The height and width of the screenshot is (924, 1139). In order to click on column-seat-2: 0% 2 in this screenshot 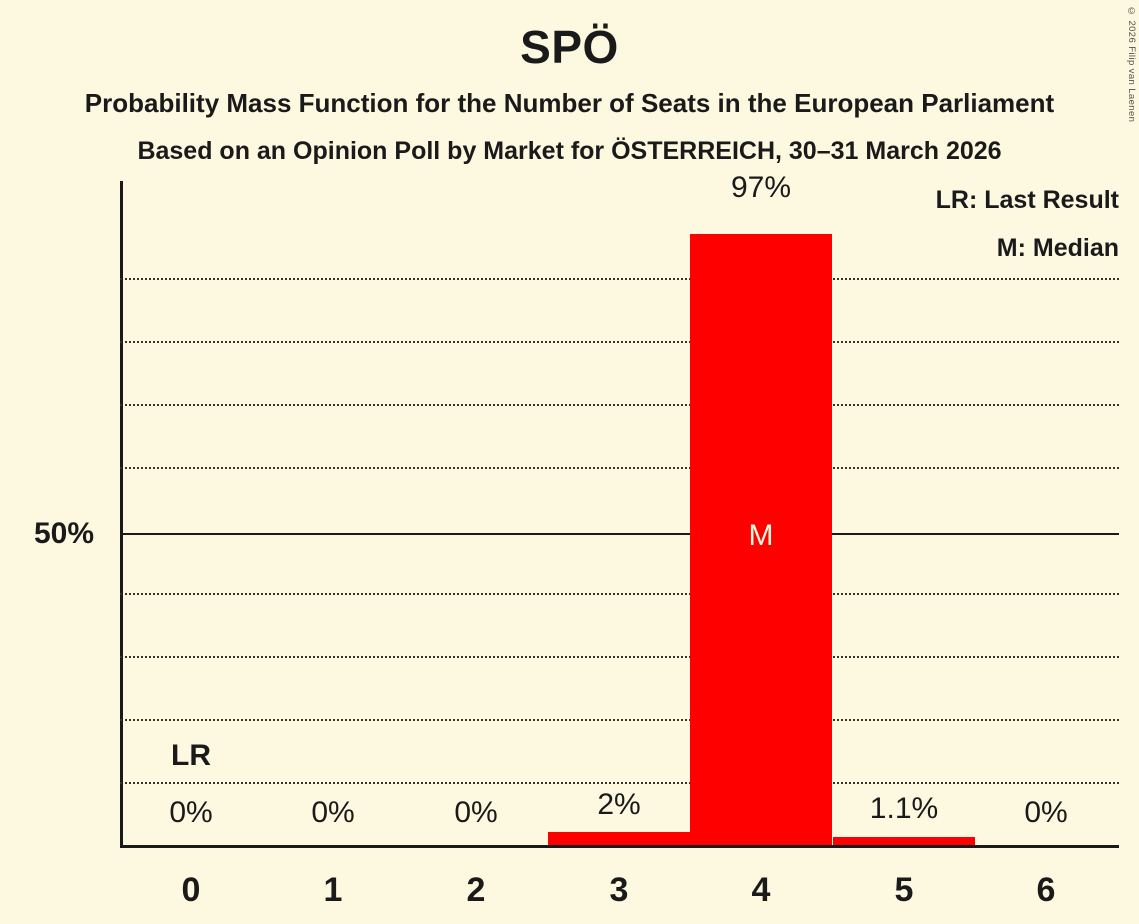, I will do `click(476, 545)`.